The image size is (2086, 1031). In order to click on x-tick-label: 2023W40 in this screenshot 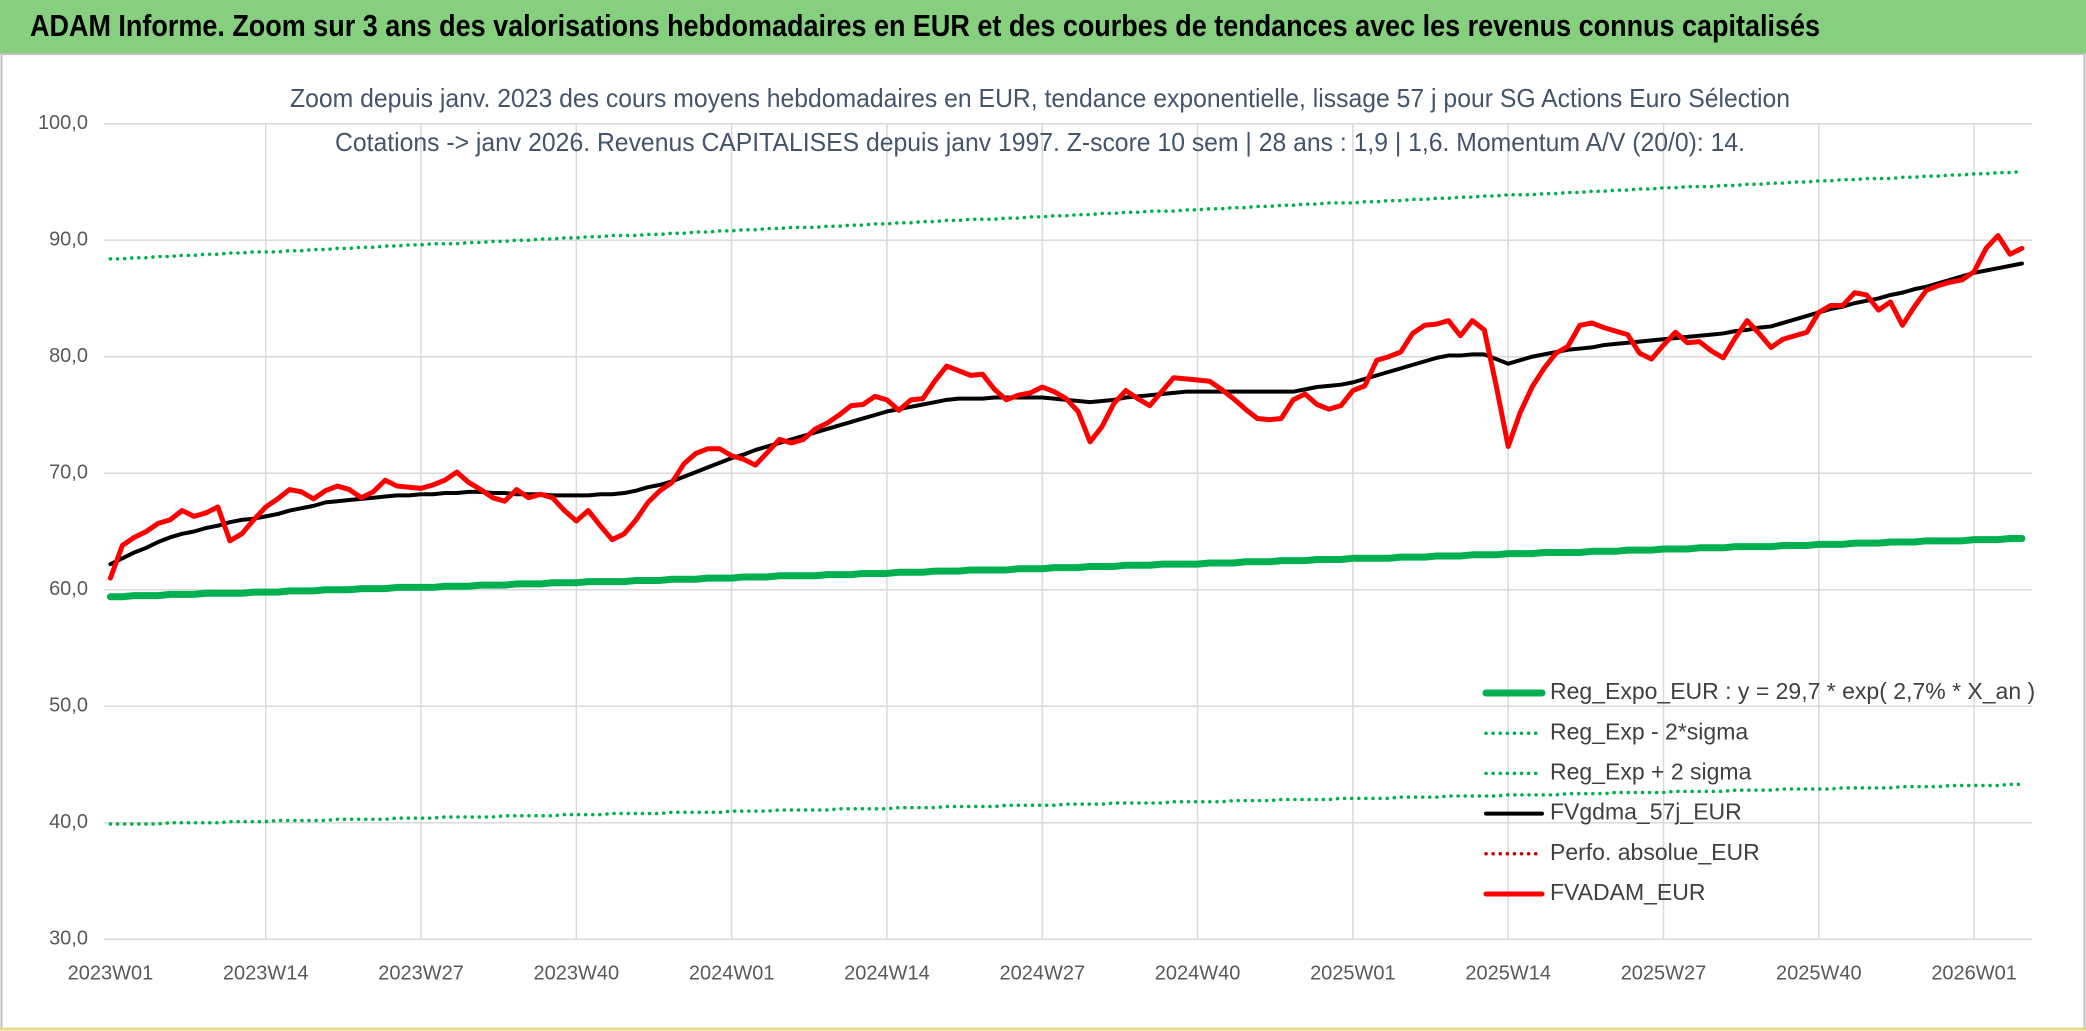, I will do `click(577, 973)`.